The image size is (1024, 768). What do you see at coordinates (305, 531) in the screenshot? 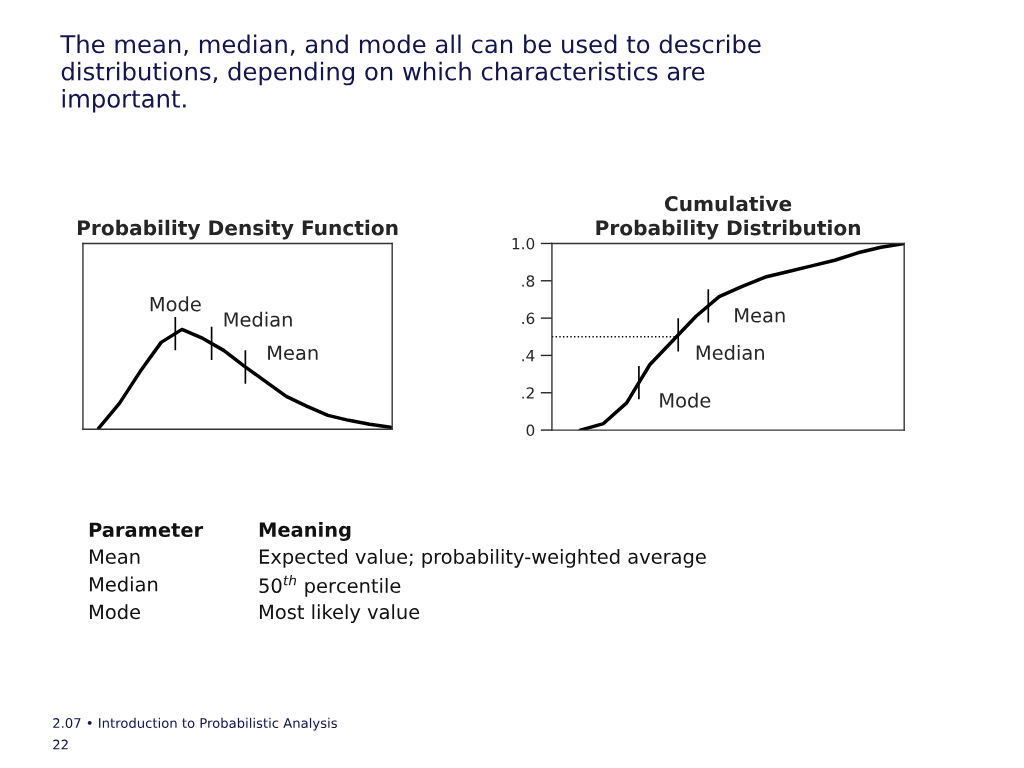
I see `text: Meaning` at bounding box center [305, 531].